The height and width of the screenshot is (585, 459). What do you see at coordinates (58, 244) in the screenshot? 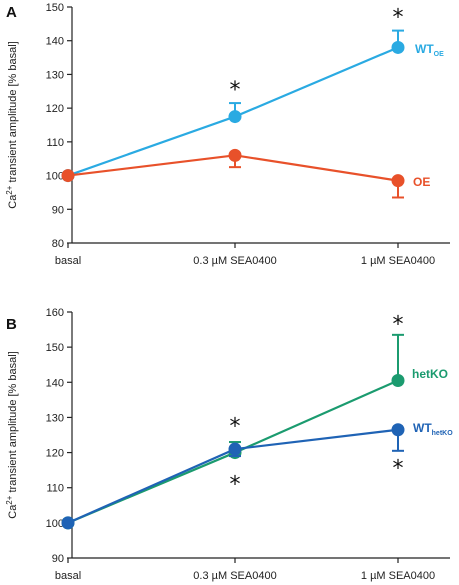
I see `y-tick-label: 80` at bounding box center [58, 244].